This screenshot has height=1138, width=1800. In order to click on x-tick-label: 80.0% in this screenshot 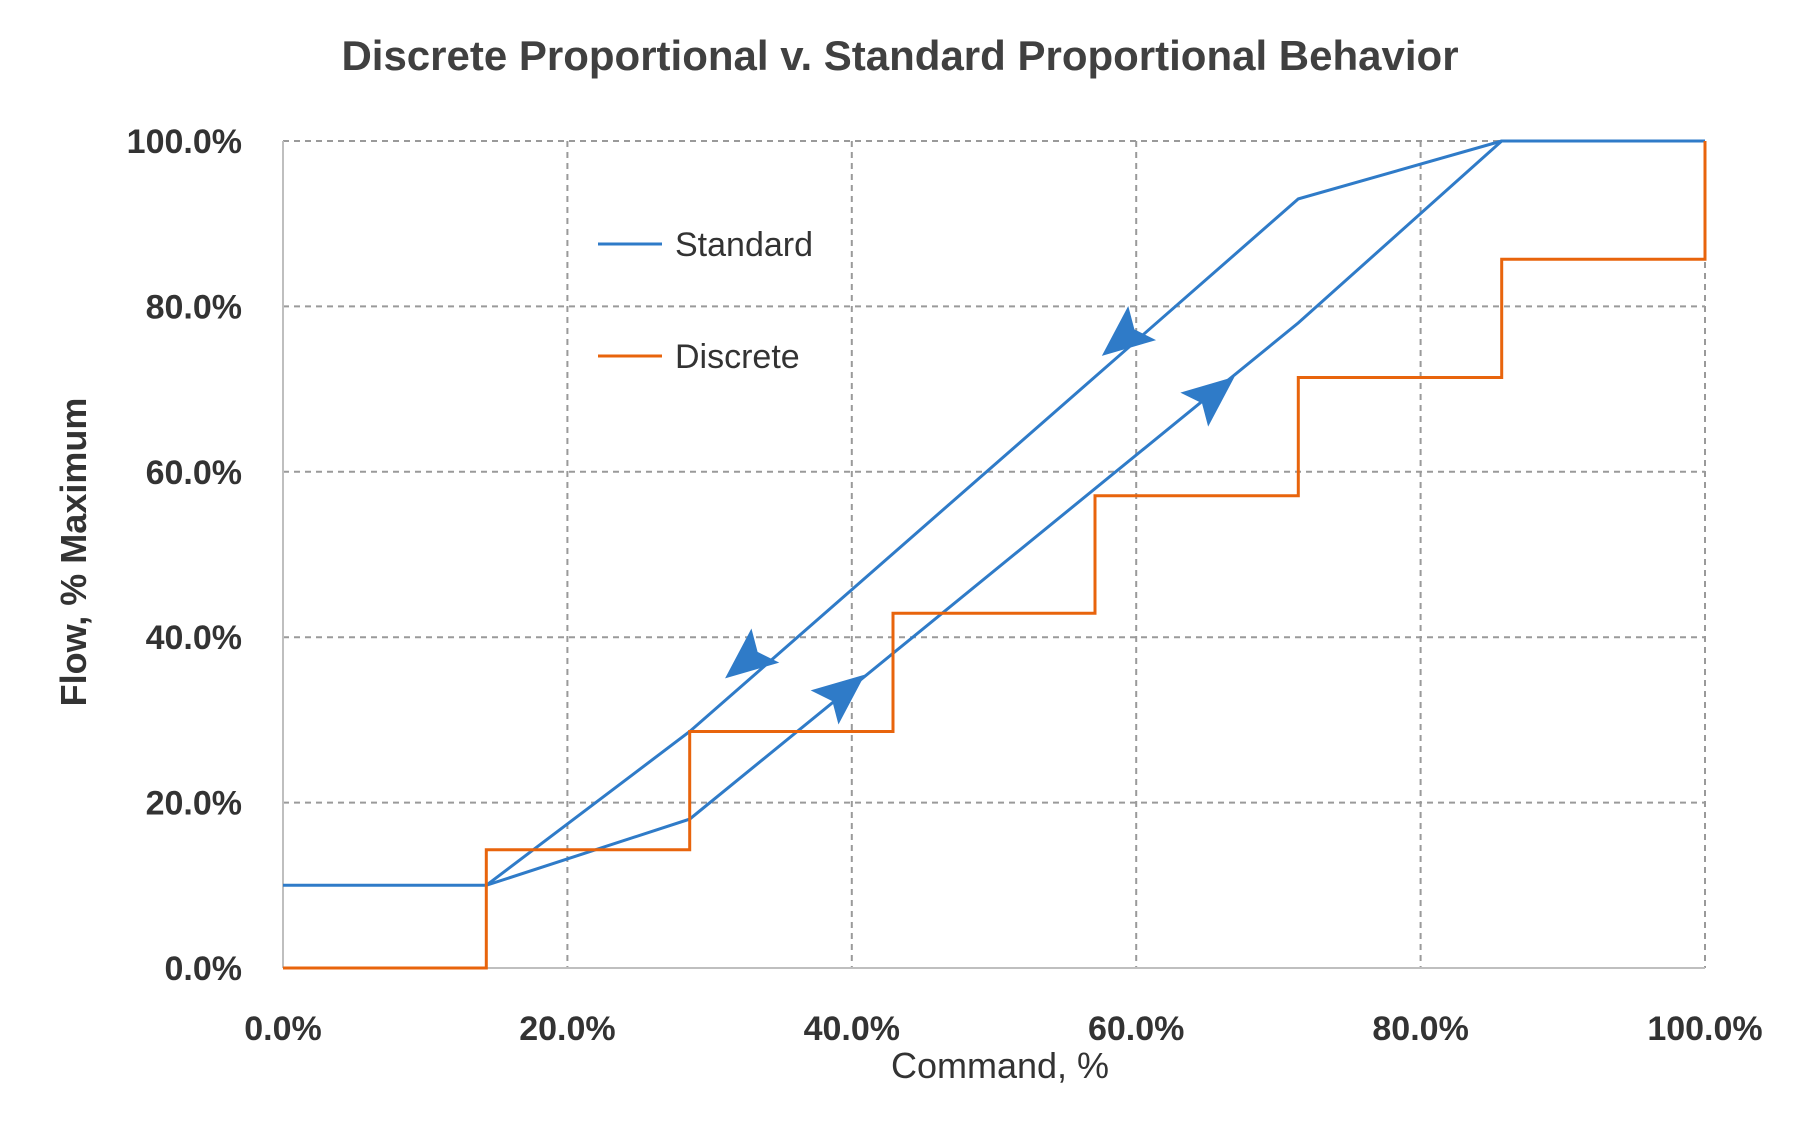, I will do `click(1420, 1029)`.